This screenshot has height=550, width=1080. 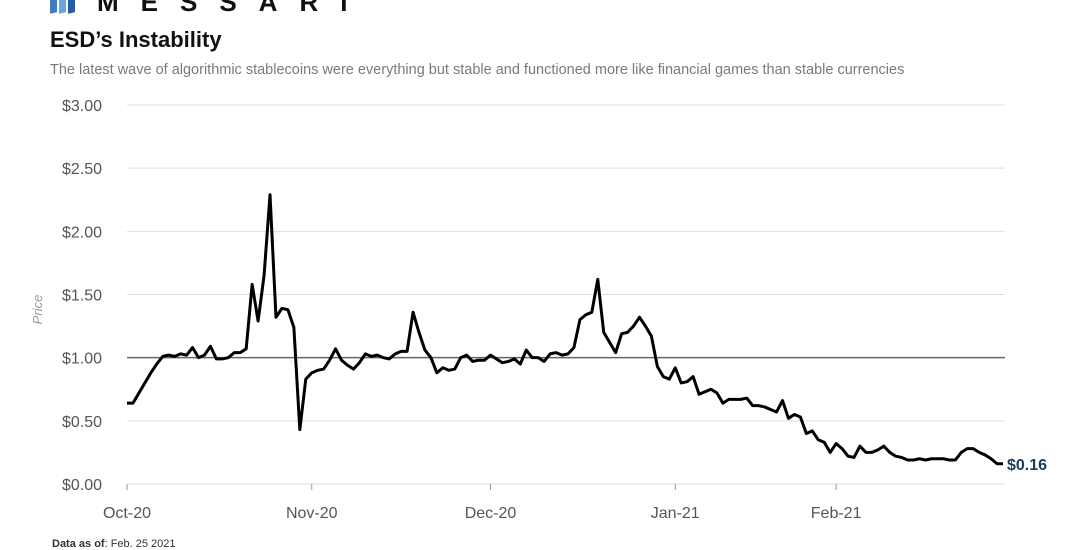 I want to click on x-tick-label: Nov-20, so click(x=312, y=513).